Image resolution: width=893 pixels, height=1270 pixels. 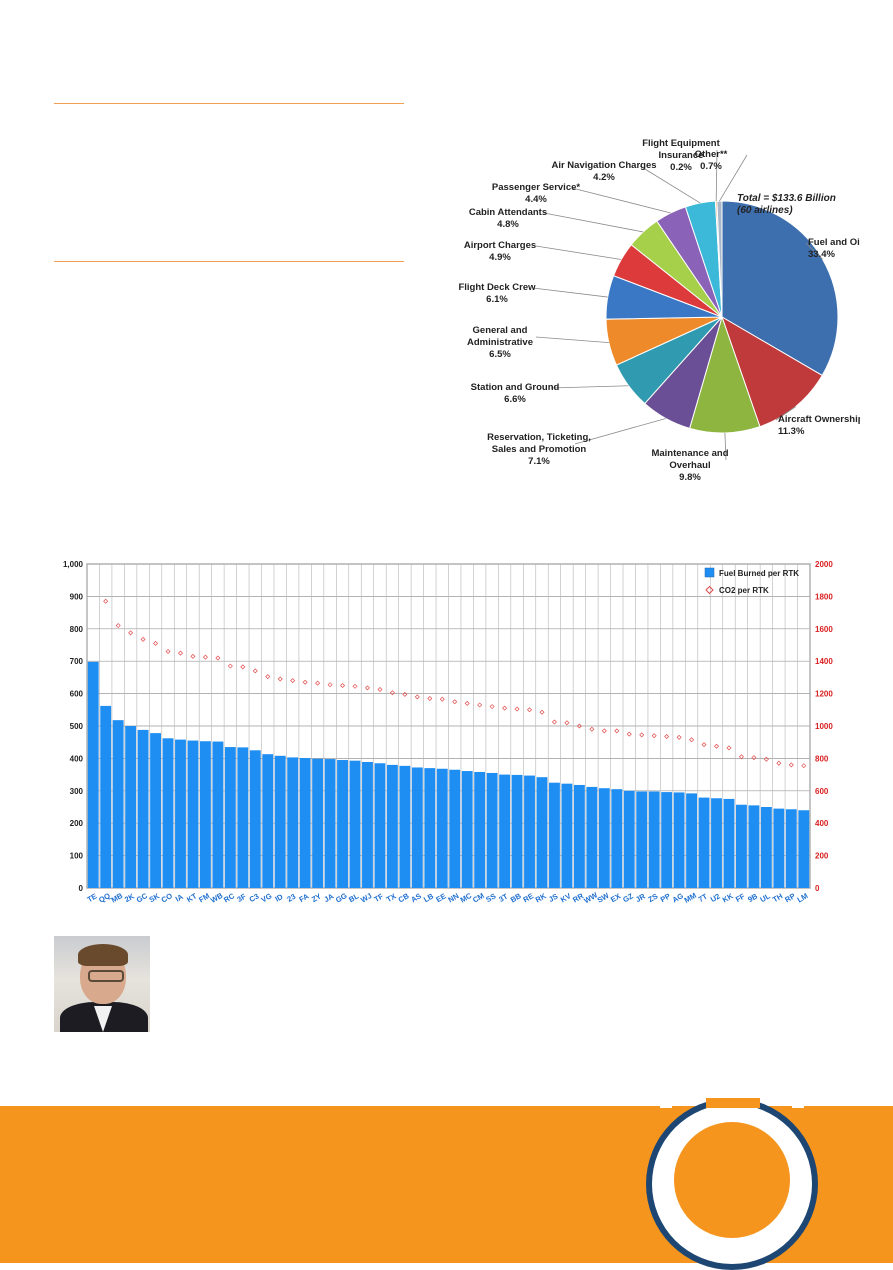 I want to click on y-left-tick-label: 500, so click(x=77, y=726).